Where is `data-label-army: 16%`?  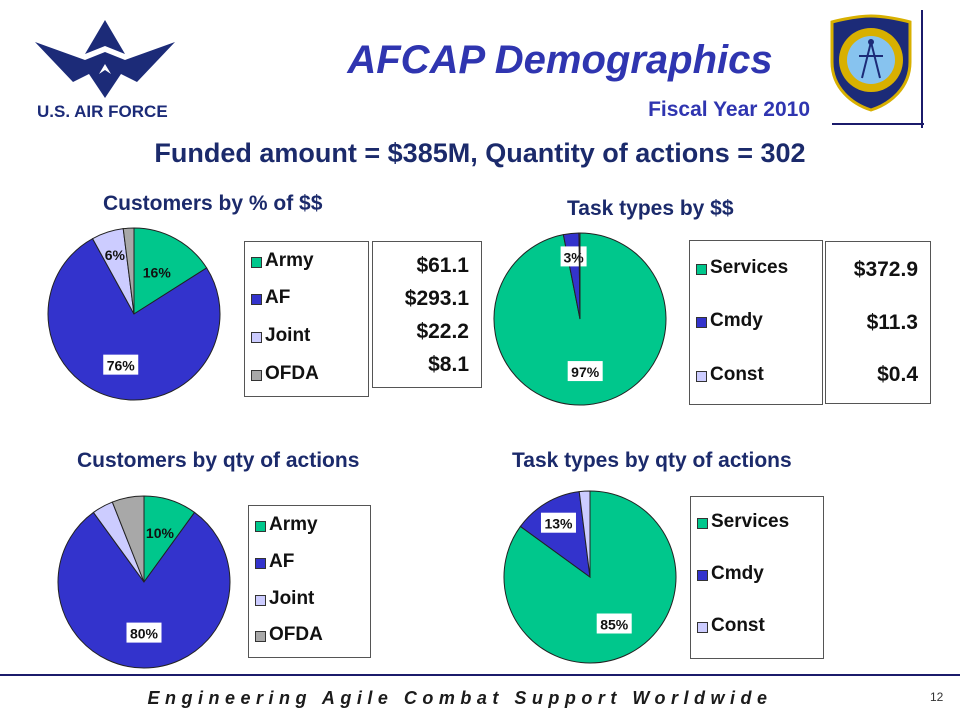 data-label-army: 16% is located at coordinates (157, 273).